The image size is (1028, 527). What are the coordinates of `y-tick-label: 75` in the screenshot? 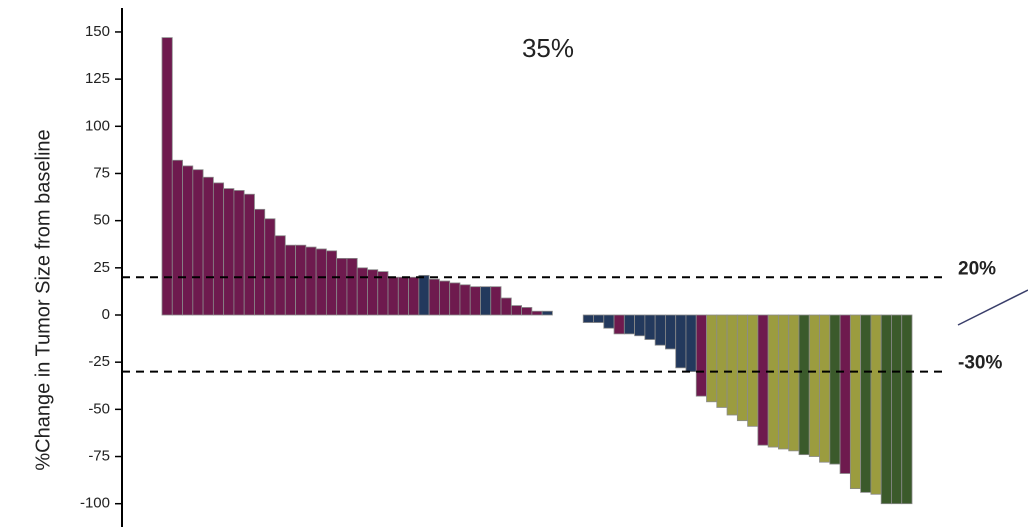 It's located at (101, 172).